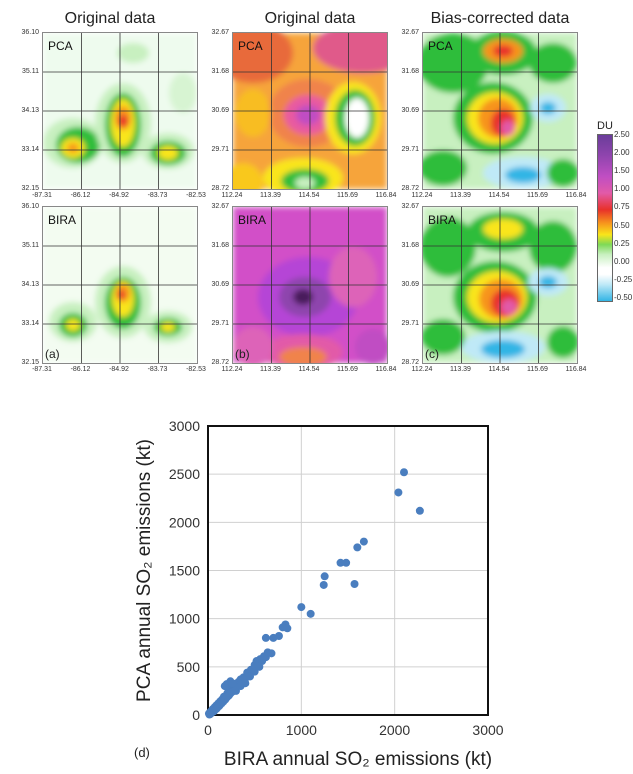 The height and width of the screenshot is (774, 633). Describe the element at coordinates (622, 207) in the screenshot. I see `colorbar-tick-label: 0.75` at that location.